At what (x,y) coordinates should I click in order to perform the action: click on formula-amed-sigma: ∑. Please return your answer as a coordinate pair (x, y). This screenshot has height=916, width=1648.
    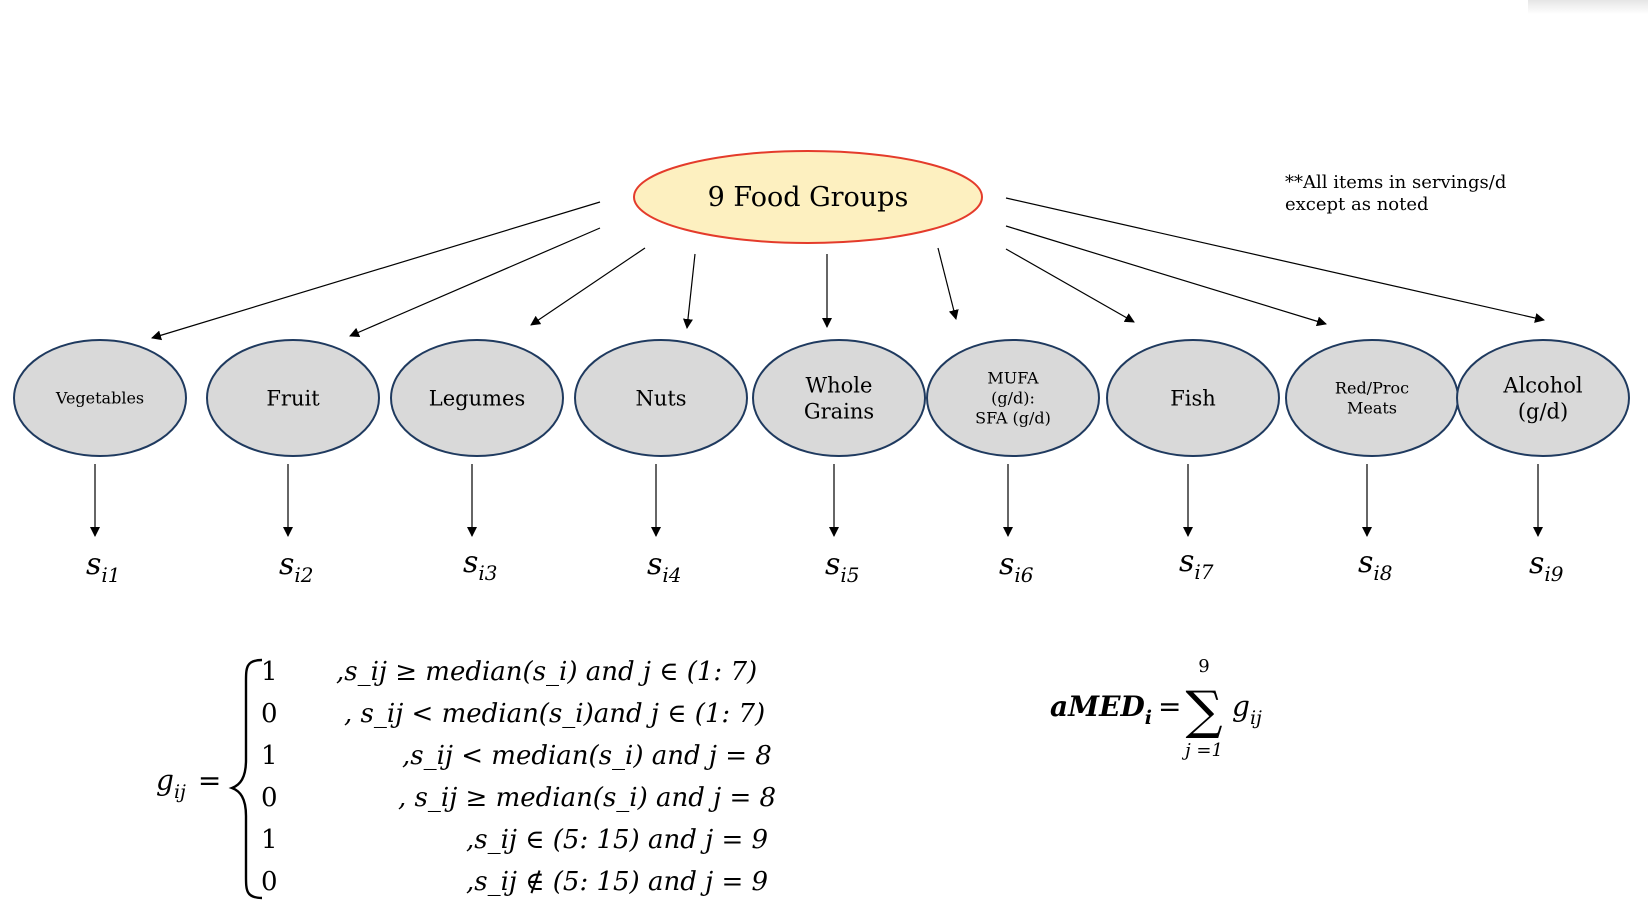
    Looking at the image, I should click on (1203, 711).